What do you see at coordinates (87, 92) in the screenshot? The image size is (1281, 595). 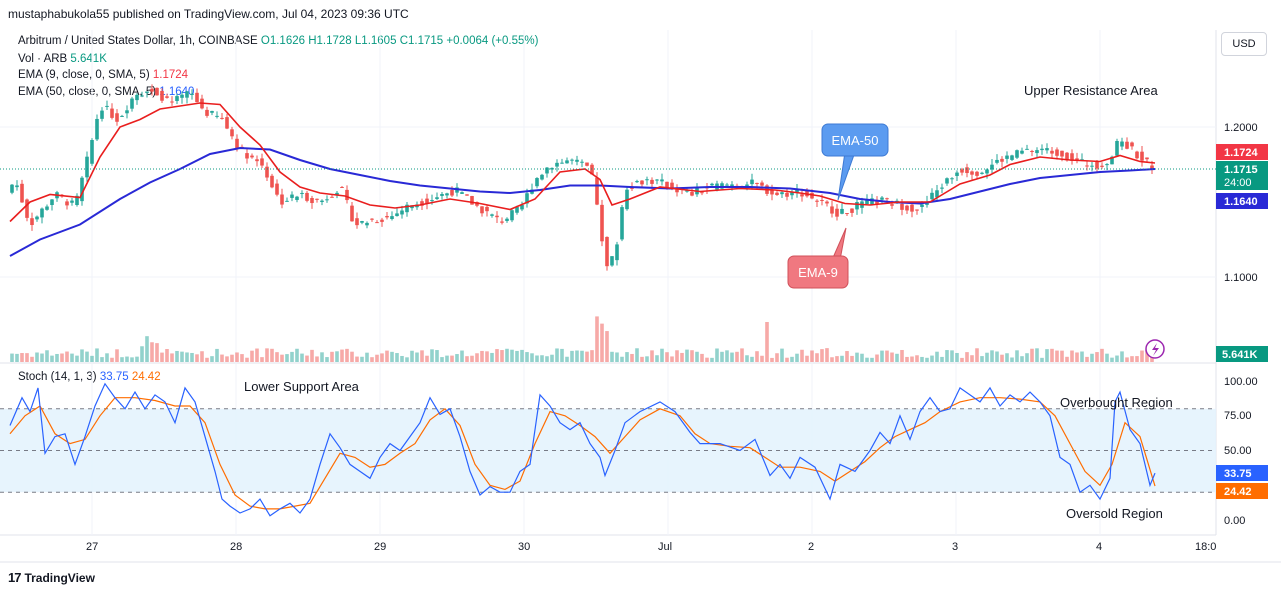 I see `ema50-label: EMA (50, close, 0, SMA, 5)` at bounding box center [87, 92].